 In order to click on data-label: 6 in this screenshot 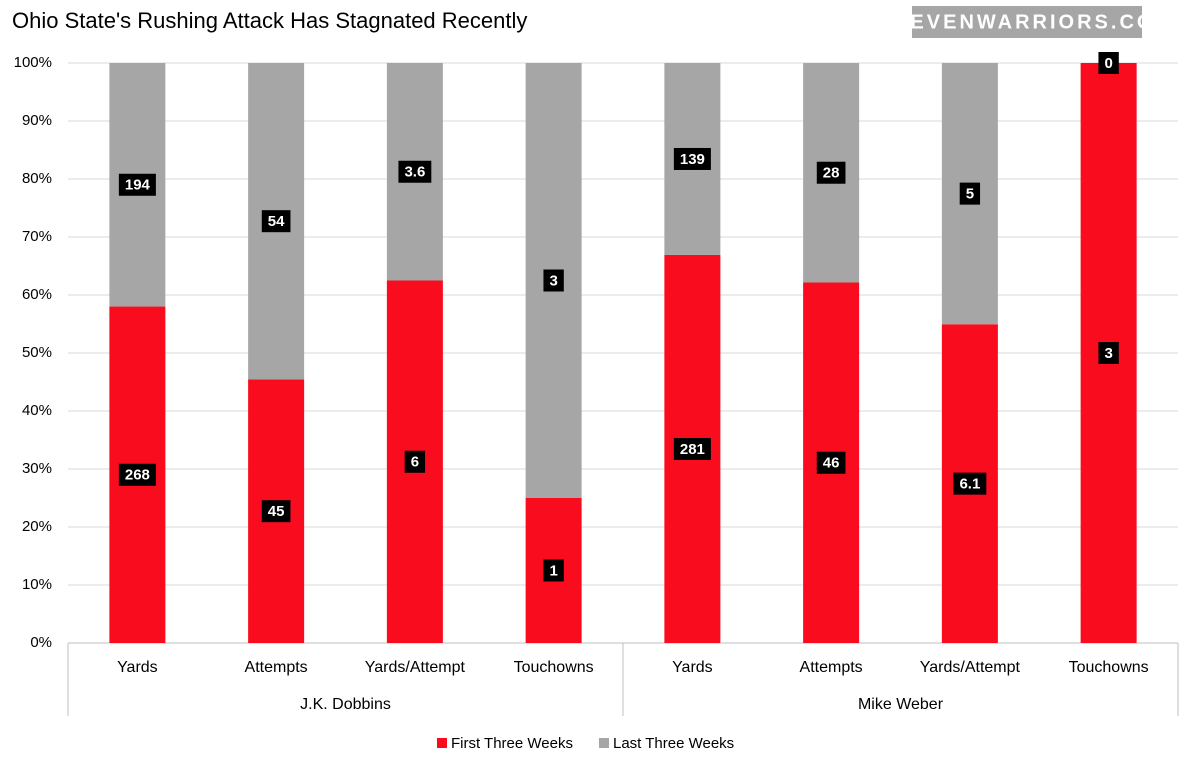, I will do `click(415, 462)`.